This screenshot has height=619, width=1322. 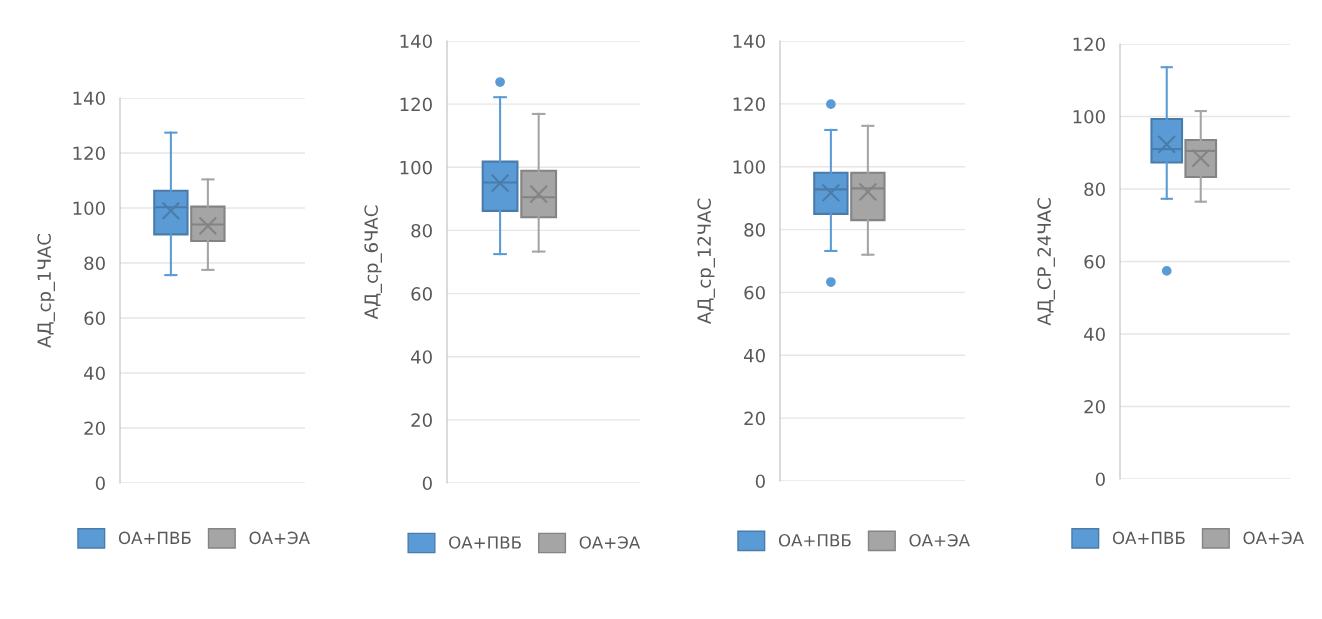 What do you see at coordinates (706, 261) in the screenshot?
I see `y-axis-title: АД_ср_12ЧАС` at bounding box center [706, 261].